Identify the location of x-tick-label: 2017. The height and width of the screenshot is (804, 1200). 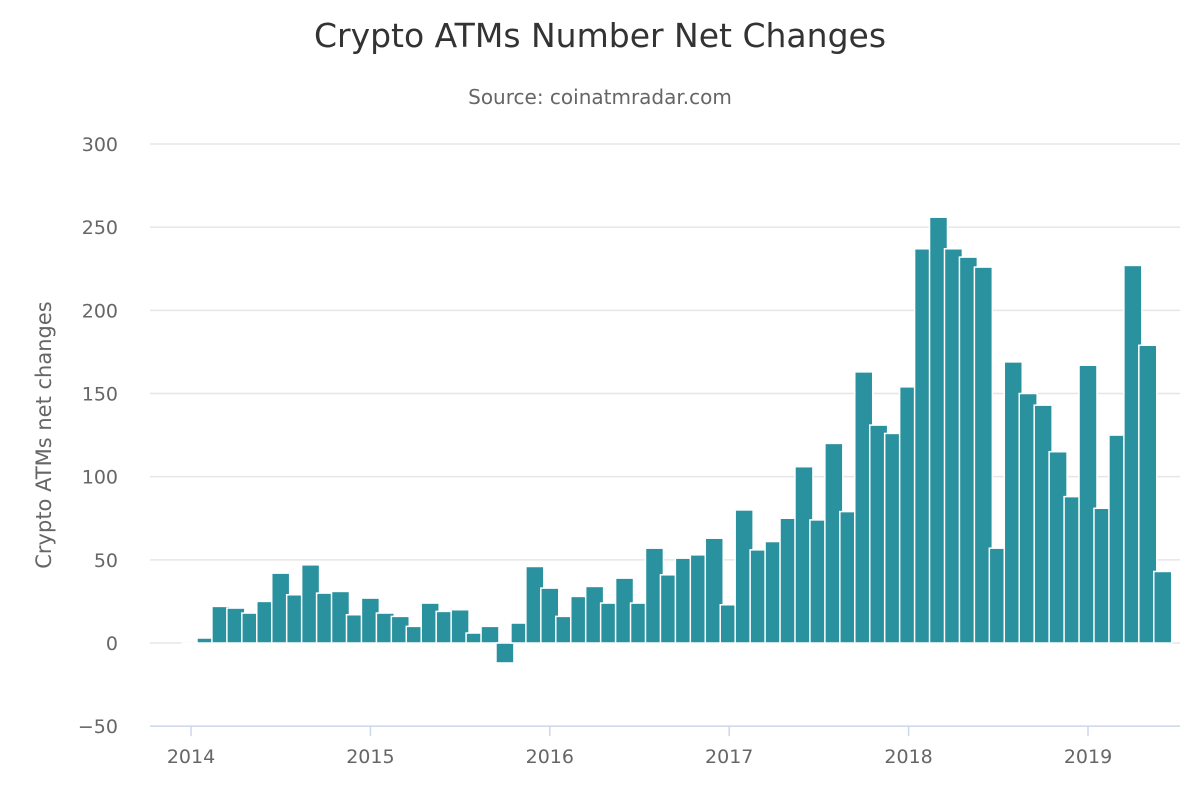
(729, 757).